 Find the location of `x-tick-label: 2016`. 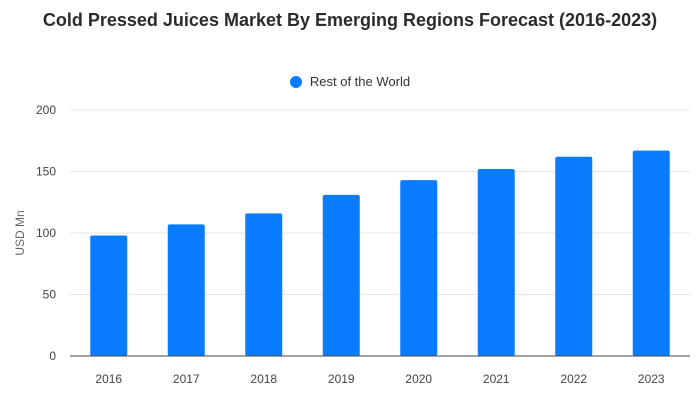

x-tick-label: 2016 is located at coordinates (108, 379).